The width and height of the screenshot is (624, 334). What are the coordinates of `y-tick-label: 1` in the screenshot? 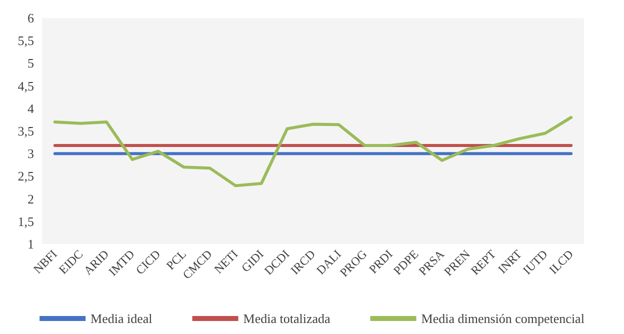 It's located at (31, 244).